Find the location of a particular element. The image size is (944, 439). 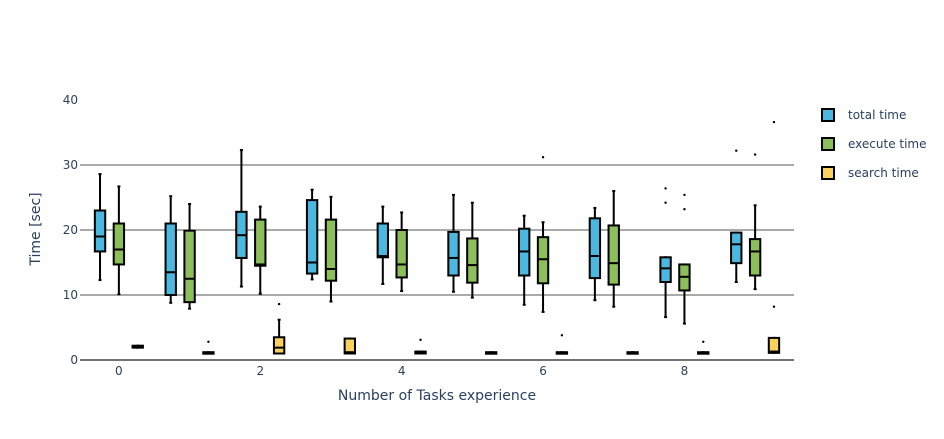

y-tick-label: 10 is located at coordinates (70, 295).